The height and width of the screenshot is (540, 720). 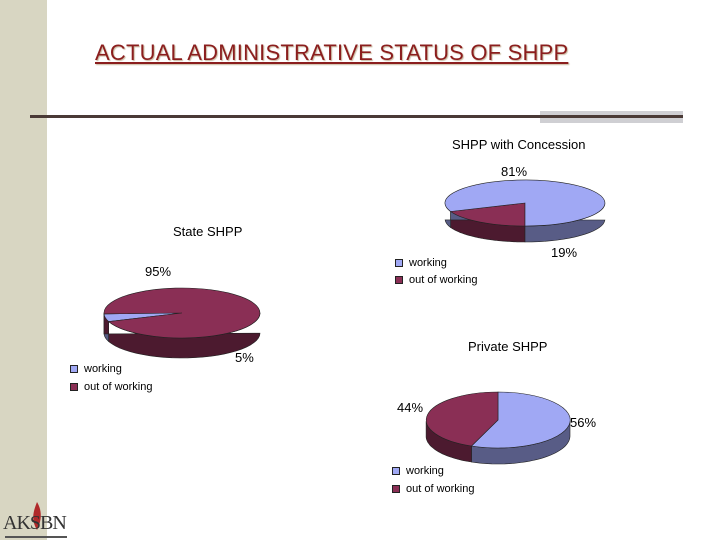 I want to click on chart-title-state: State SHPP, so click(x=208, y=231).